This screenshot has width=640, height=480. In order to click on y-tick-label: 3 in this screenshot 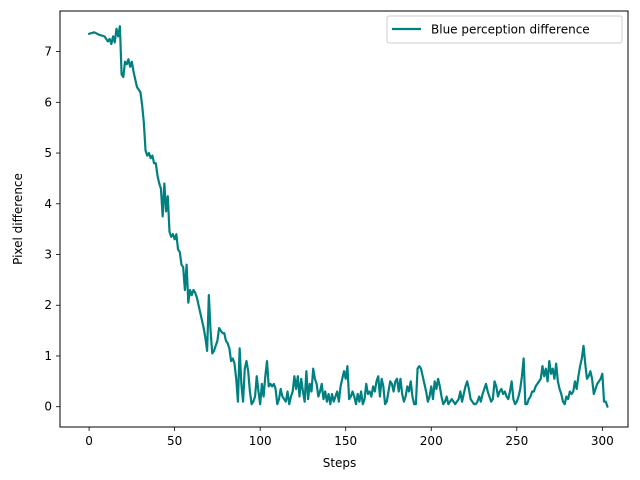, I will do `click(48, 255)`.